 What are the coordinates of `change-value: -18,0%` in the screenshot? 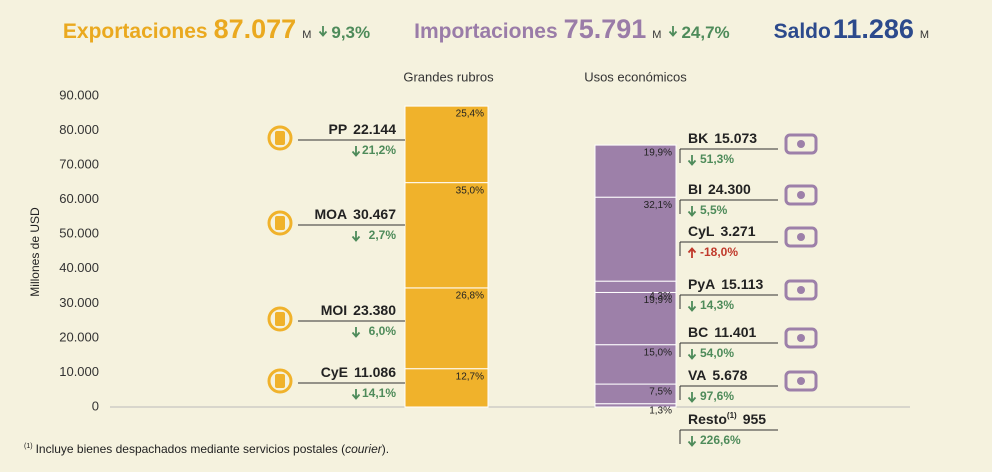 It's located at (719, 252).